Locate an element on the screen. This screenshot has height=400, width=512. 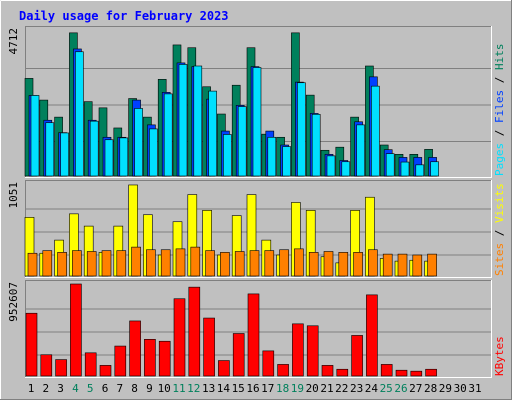
day-label: 20 is located at coordinates (312, 388).